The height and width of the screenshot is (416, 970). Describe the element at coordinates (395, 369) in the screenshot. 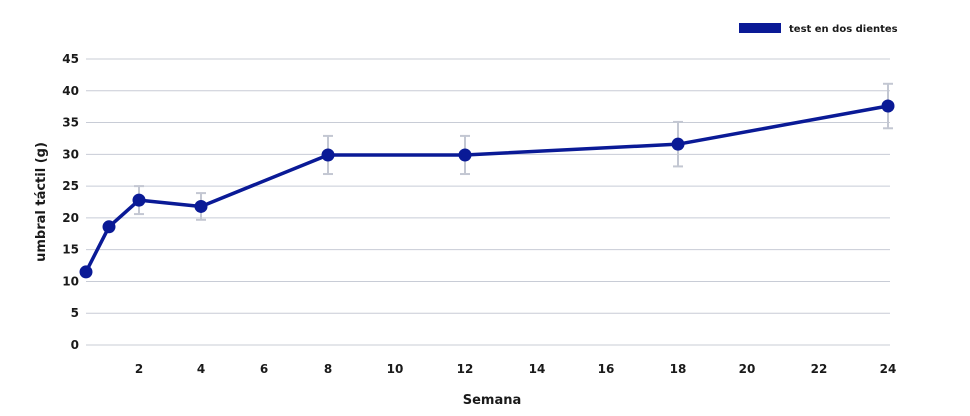

I see `x-tick-label: 10` at that location.